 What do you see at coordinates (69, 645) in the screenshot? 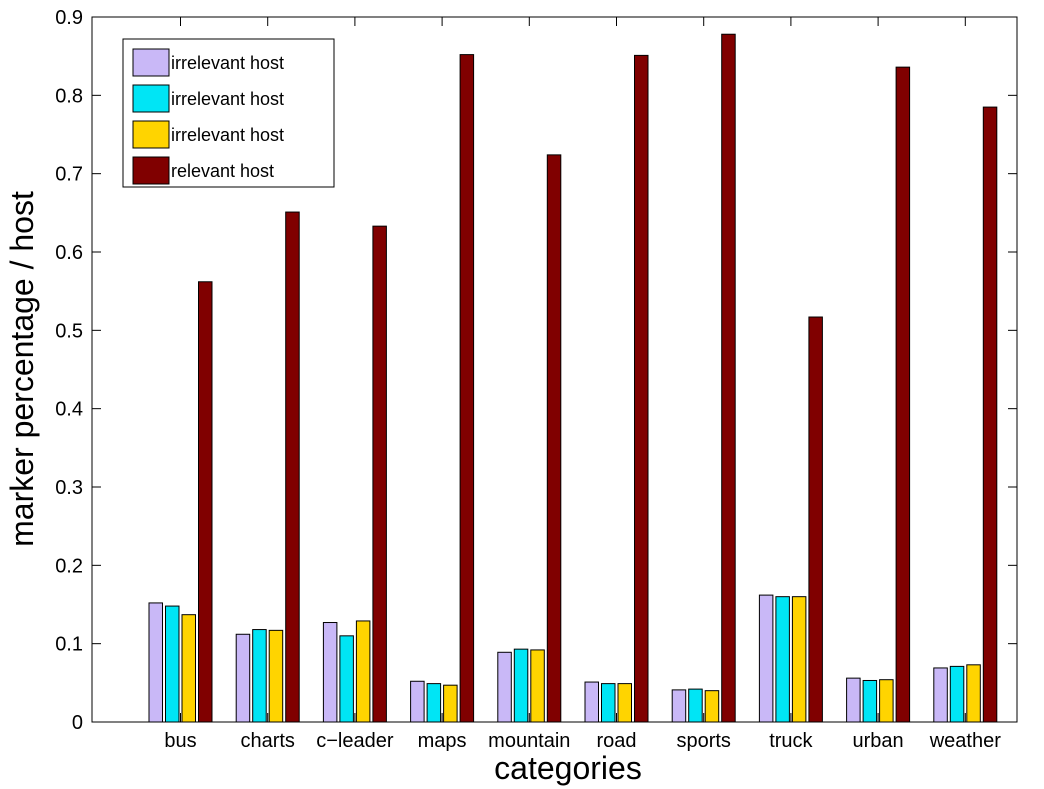
I see `y-tick-label: 0.1` at bounding box center [69, 645].